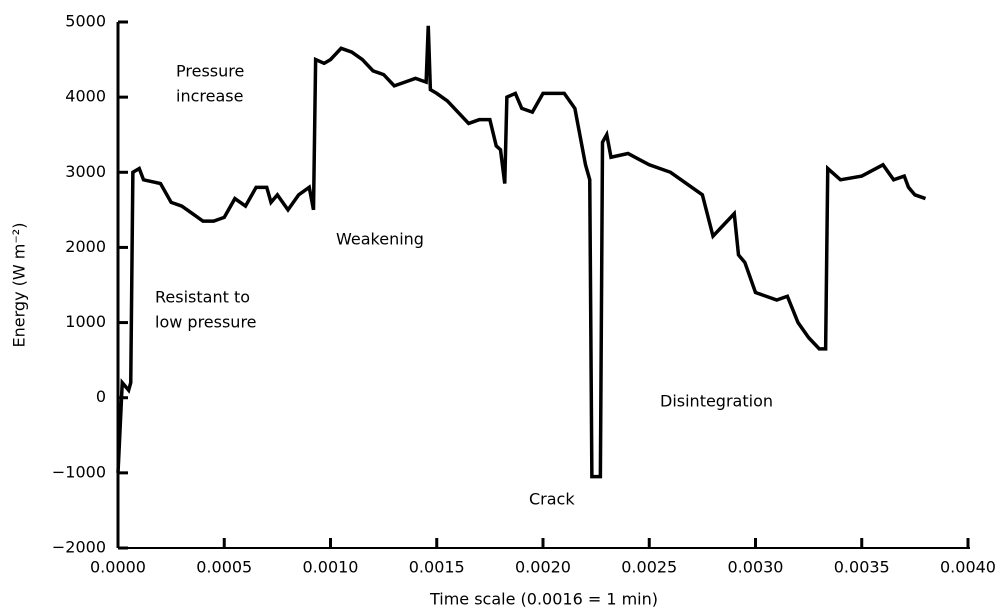  What do you see at coordinates (85, 96) in the screenshot?
I see `y-tick-label: 4000` at bounding box center [85, 96].